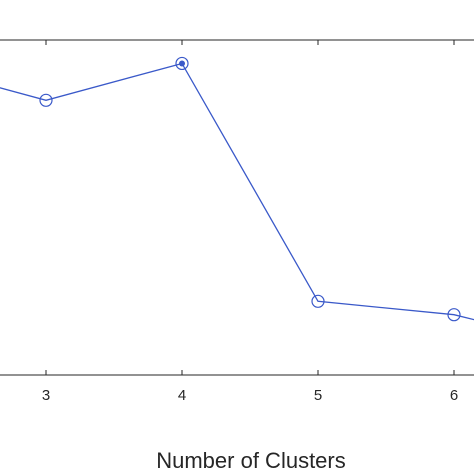 Image resolution: width=474 pixels, height=474 pixels. I want to click on x-tick-label: 4, so click(182, 395).